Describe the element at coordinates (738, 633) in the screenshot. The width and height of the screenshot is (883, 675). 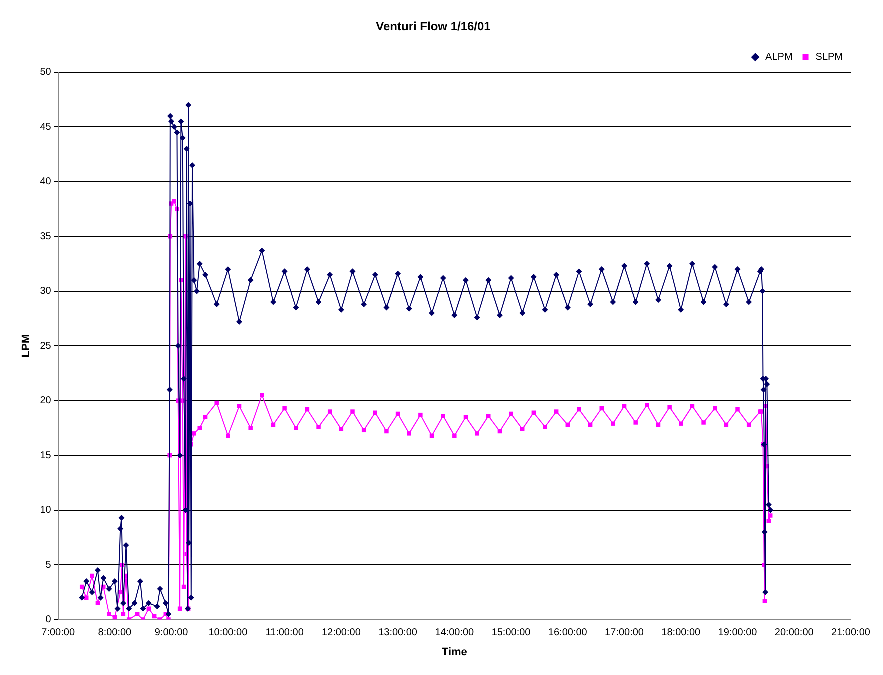
I see `x-tick-label: 19:00:00` at that location.